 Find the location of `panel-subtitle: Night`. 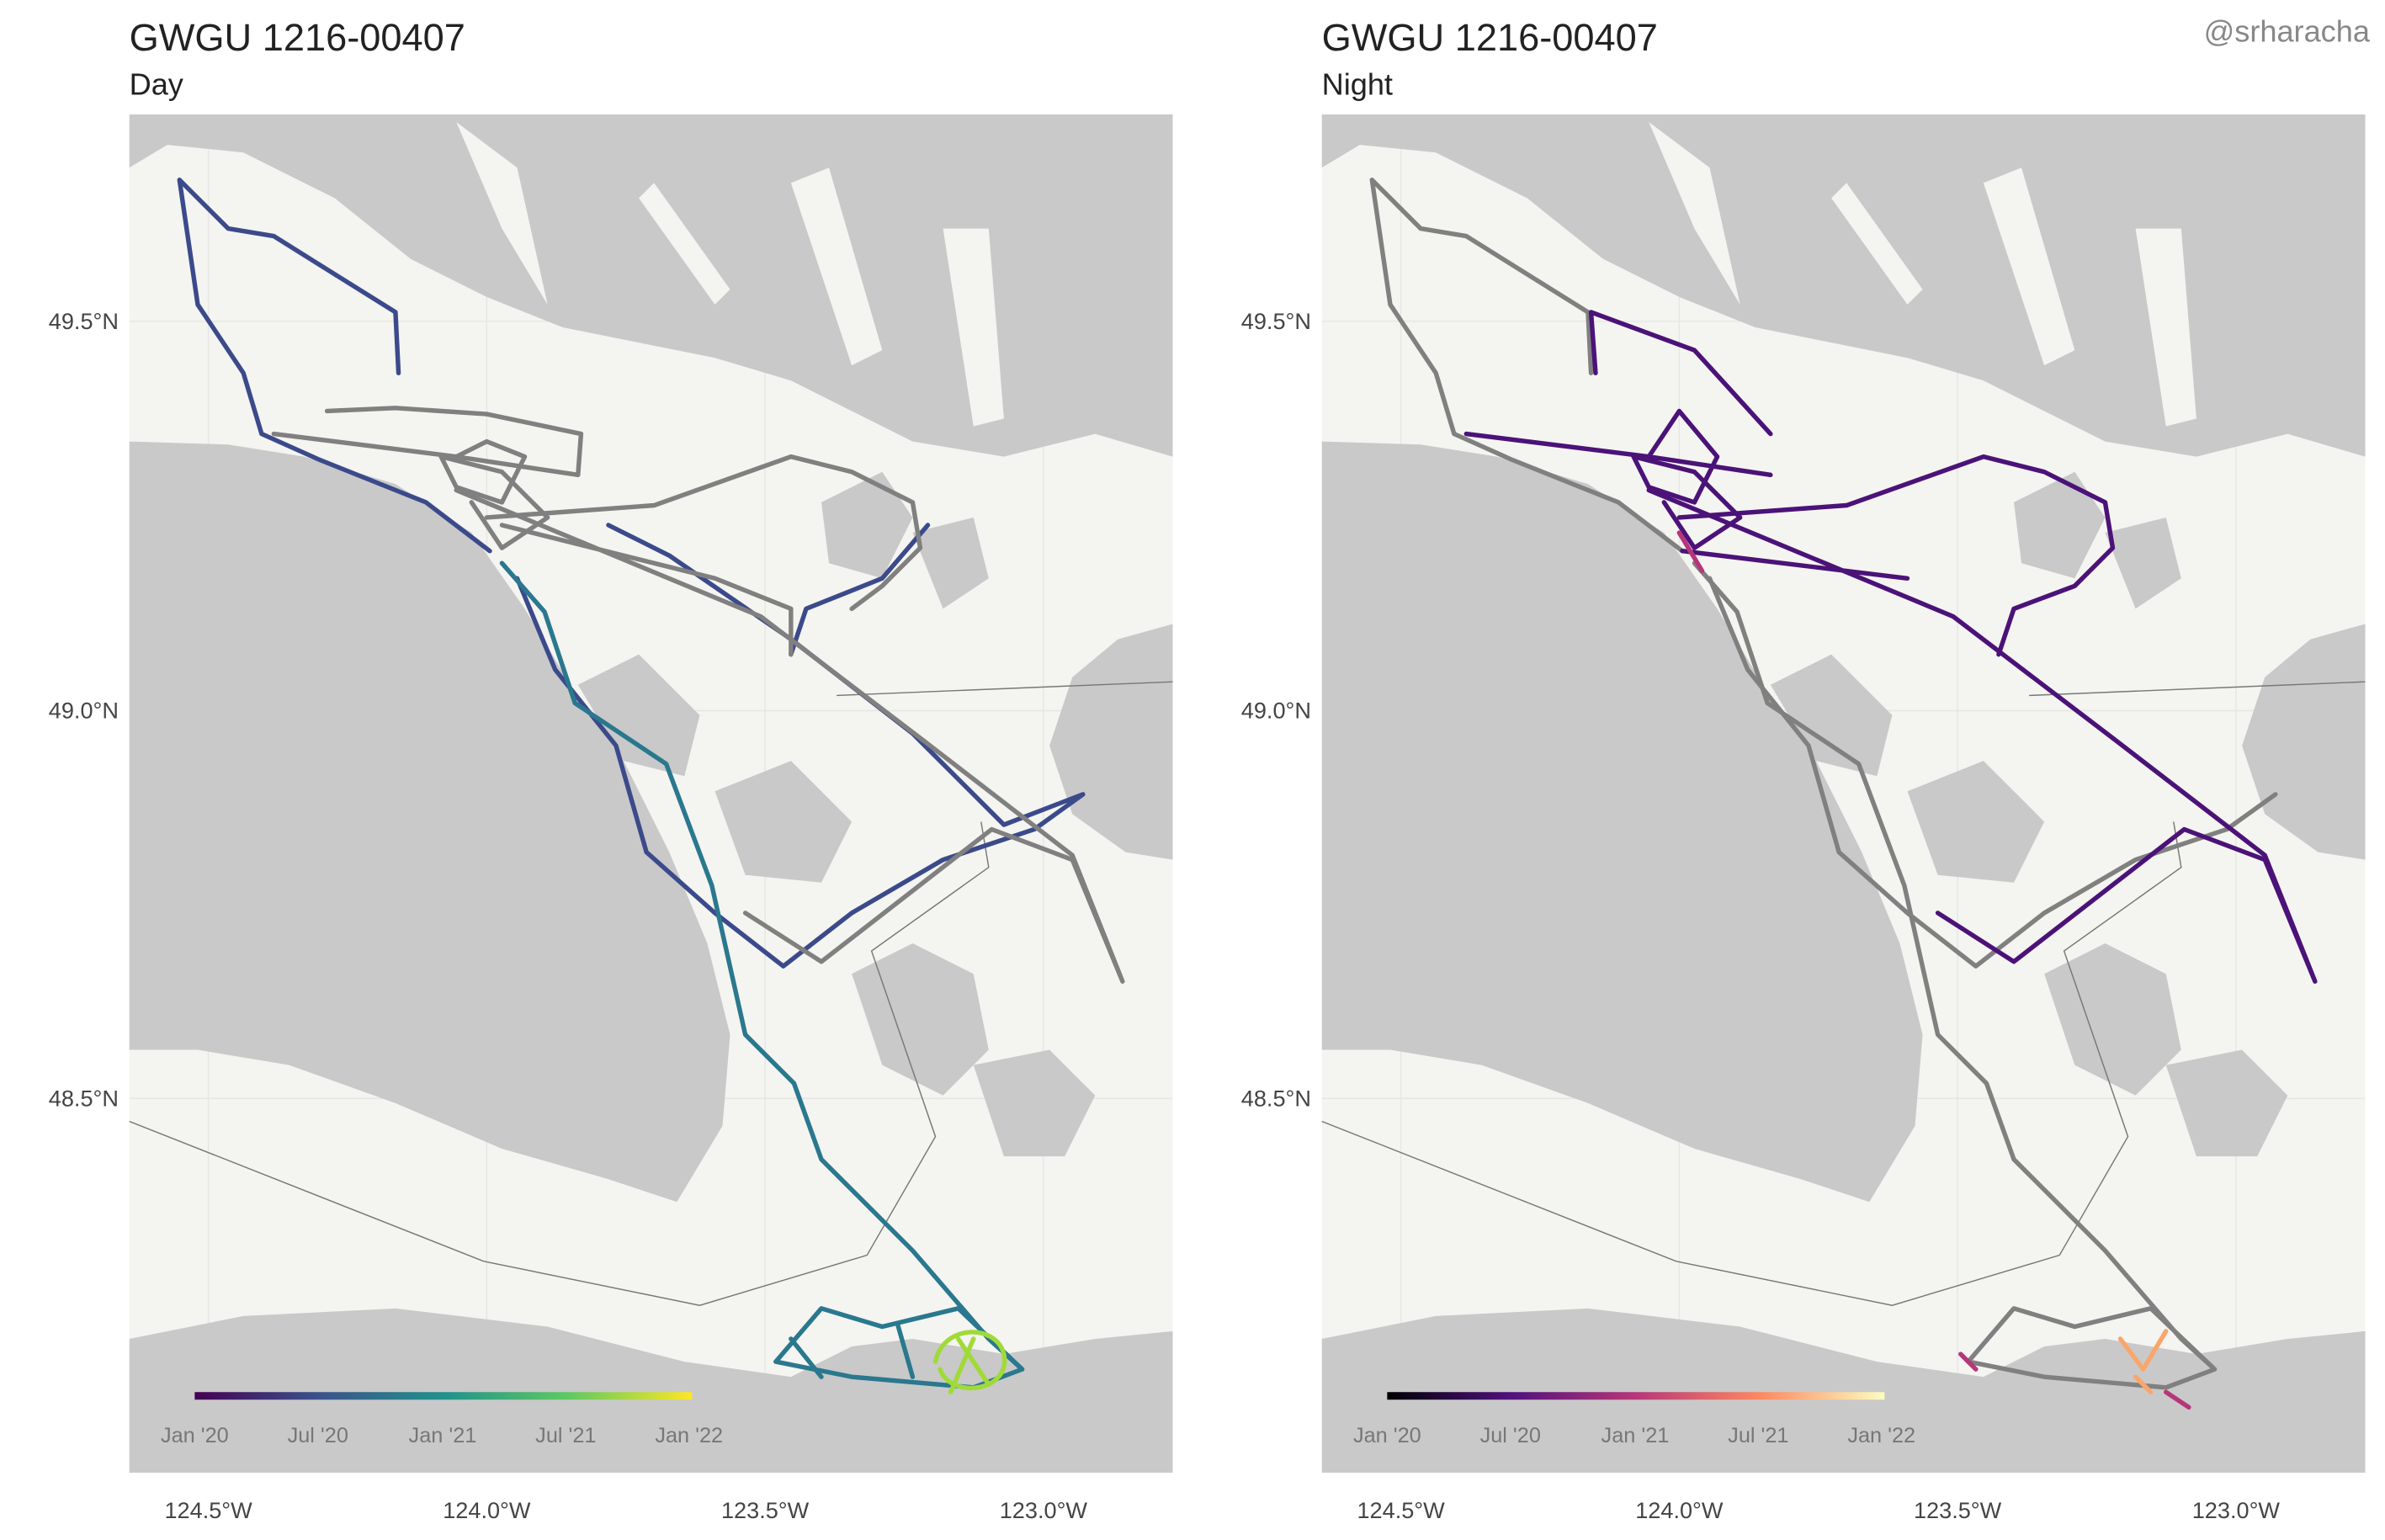

panel-subtitle: Night is located at coordinates (1357, 84).